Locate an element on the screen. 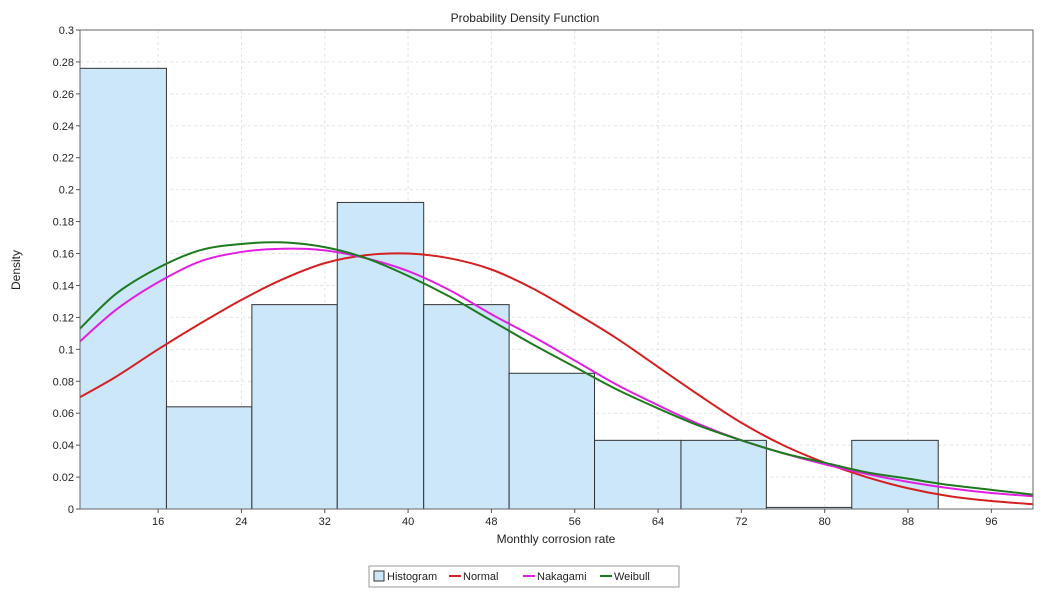 Image resolution: width=1055 pixels, height=595 pixels. x-tick-label: 40 is located at coordinates (408, 522).